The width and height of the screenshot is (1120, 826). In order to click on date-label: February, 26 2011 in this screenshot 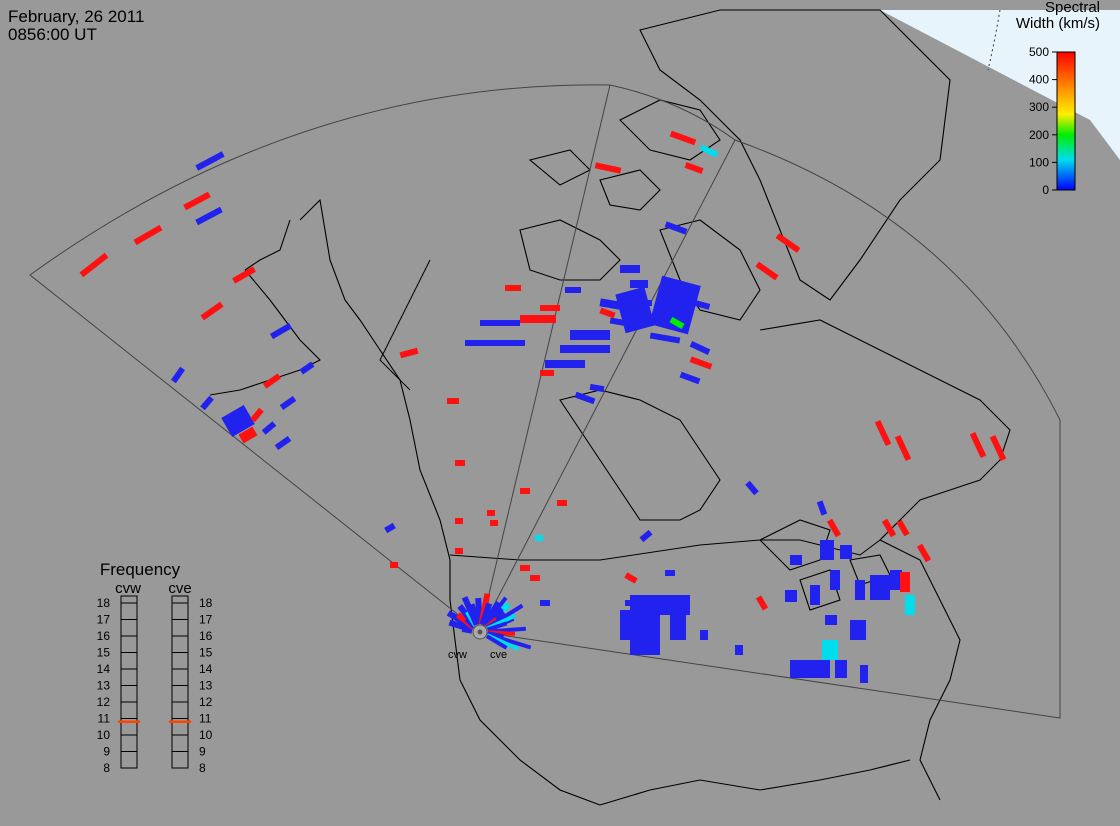, I will do `click(76, 16)`.